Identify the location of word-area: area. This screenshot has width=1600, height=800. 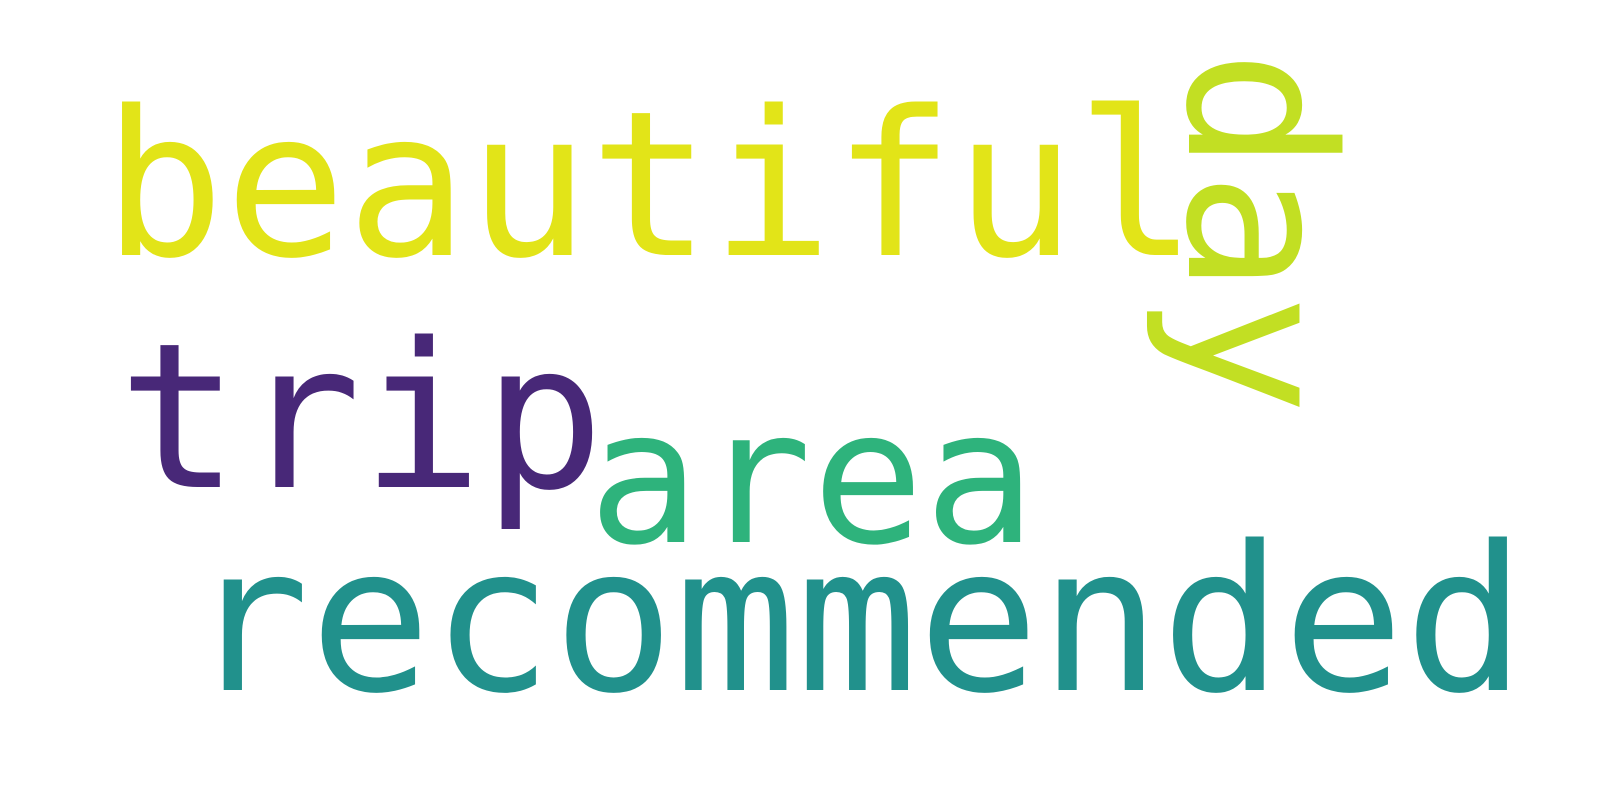
(812, 477).